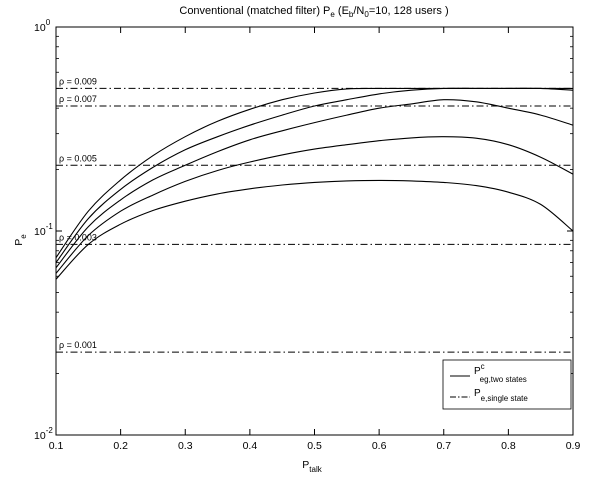 The width and height of the screenshot is (598, 479). I want to click on y-tick-label: 10⁻², so click(43, 434).